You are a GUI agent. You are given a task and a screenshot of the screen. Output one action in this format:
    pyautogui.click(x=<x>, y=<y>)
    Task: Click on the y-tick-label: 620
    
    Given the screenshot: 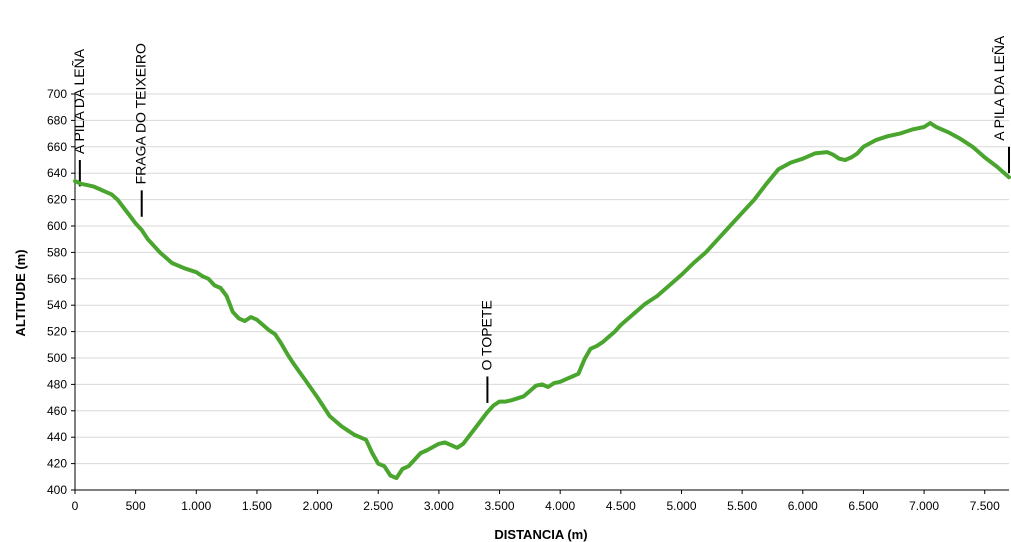 What is the action you would take?
    pyautogui.click(x=57, y=200)
    